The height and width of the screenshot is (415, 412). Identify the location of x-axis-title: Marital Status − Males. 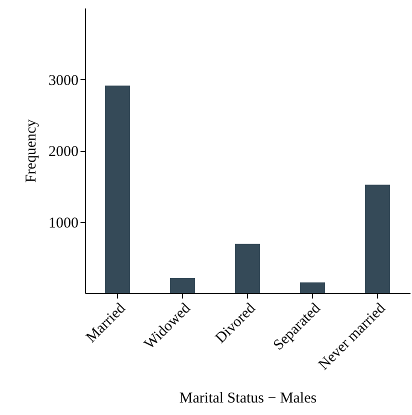
(248, 398).